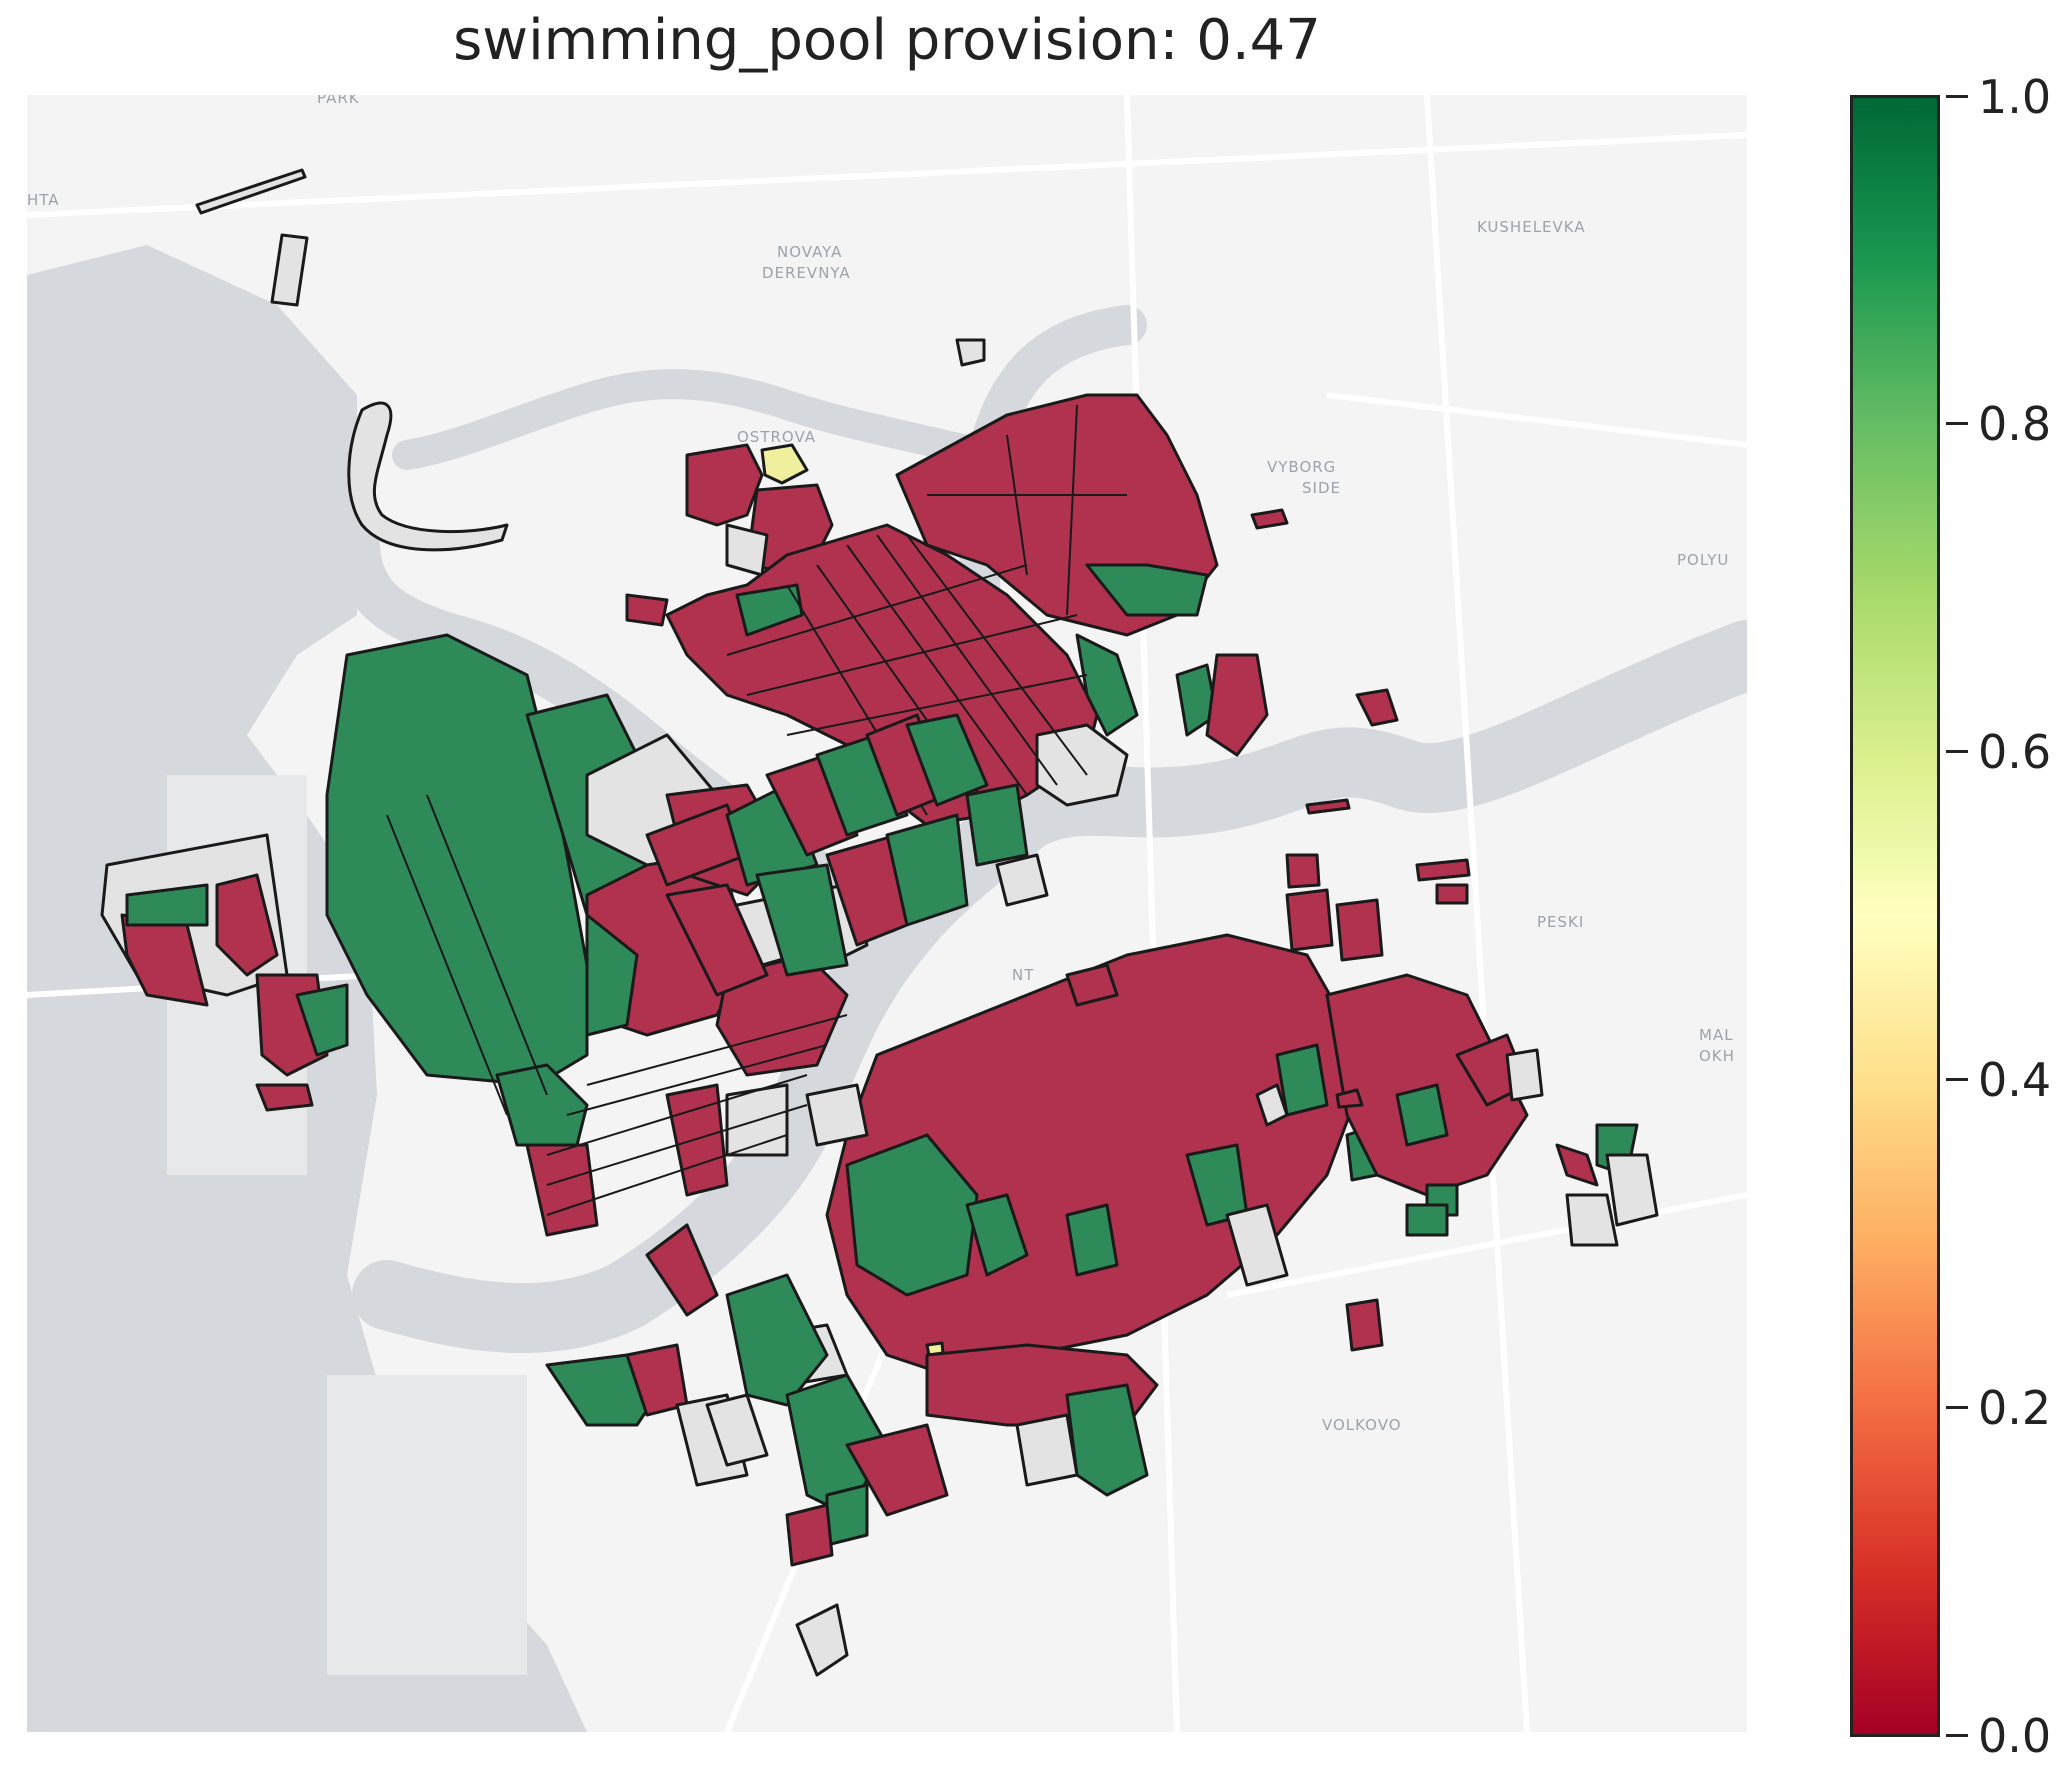 The height and width of the screenshot is (1778, 2066). Describe the element at coordinates (1716, 1035) in the screenshot. I see `place-label: MAL` at that location.